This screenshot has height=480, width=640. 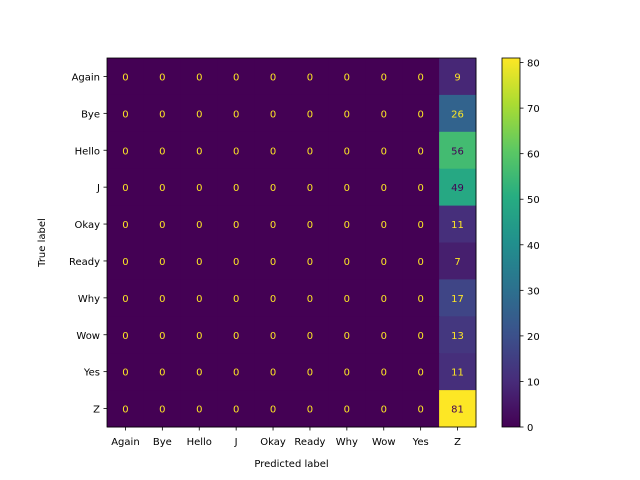 I want to click on cell-value-label: 56, so click(x=457, y=151).